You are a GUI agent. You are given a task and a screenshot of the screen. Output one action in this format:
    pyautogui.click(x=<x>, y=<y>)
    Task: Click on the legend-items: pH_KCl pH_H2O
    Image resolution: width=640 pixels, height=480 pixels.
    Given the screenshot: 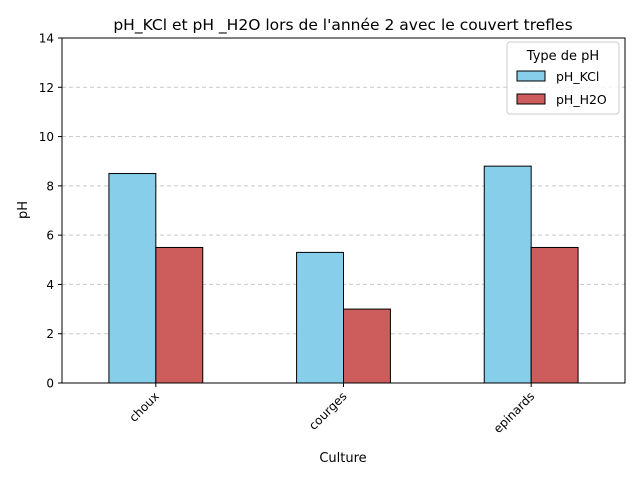 What is the action you would take?
    pyautogui.click(x=561, y=88)
    